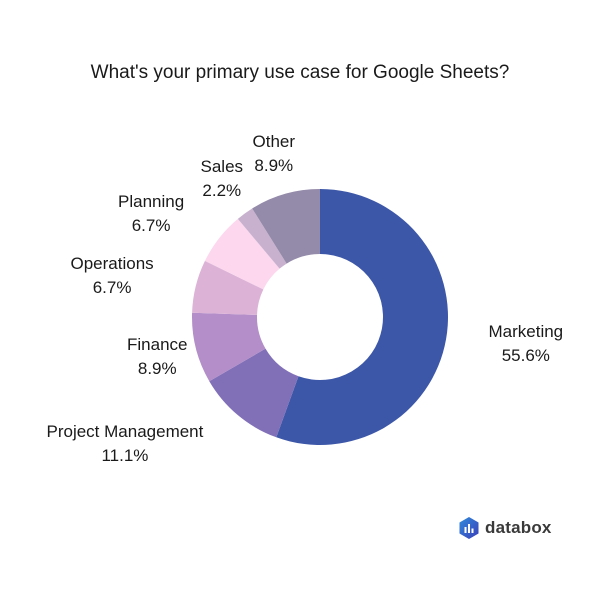 The image size is (600, 600). Describe the element at coordinates (469, 528) in the screenshot. I see `databox-logo-icon` at that location.